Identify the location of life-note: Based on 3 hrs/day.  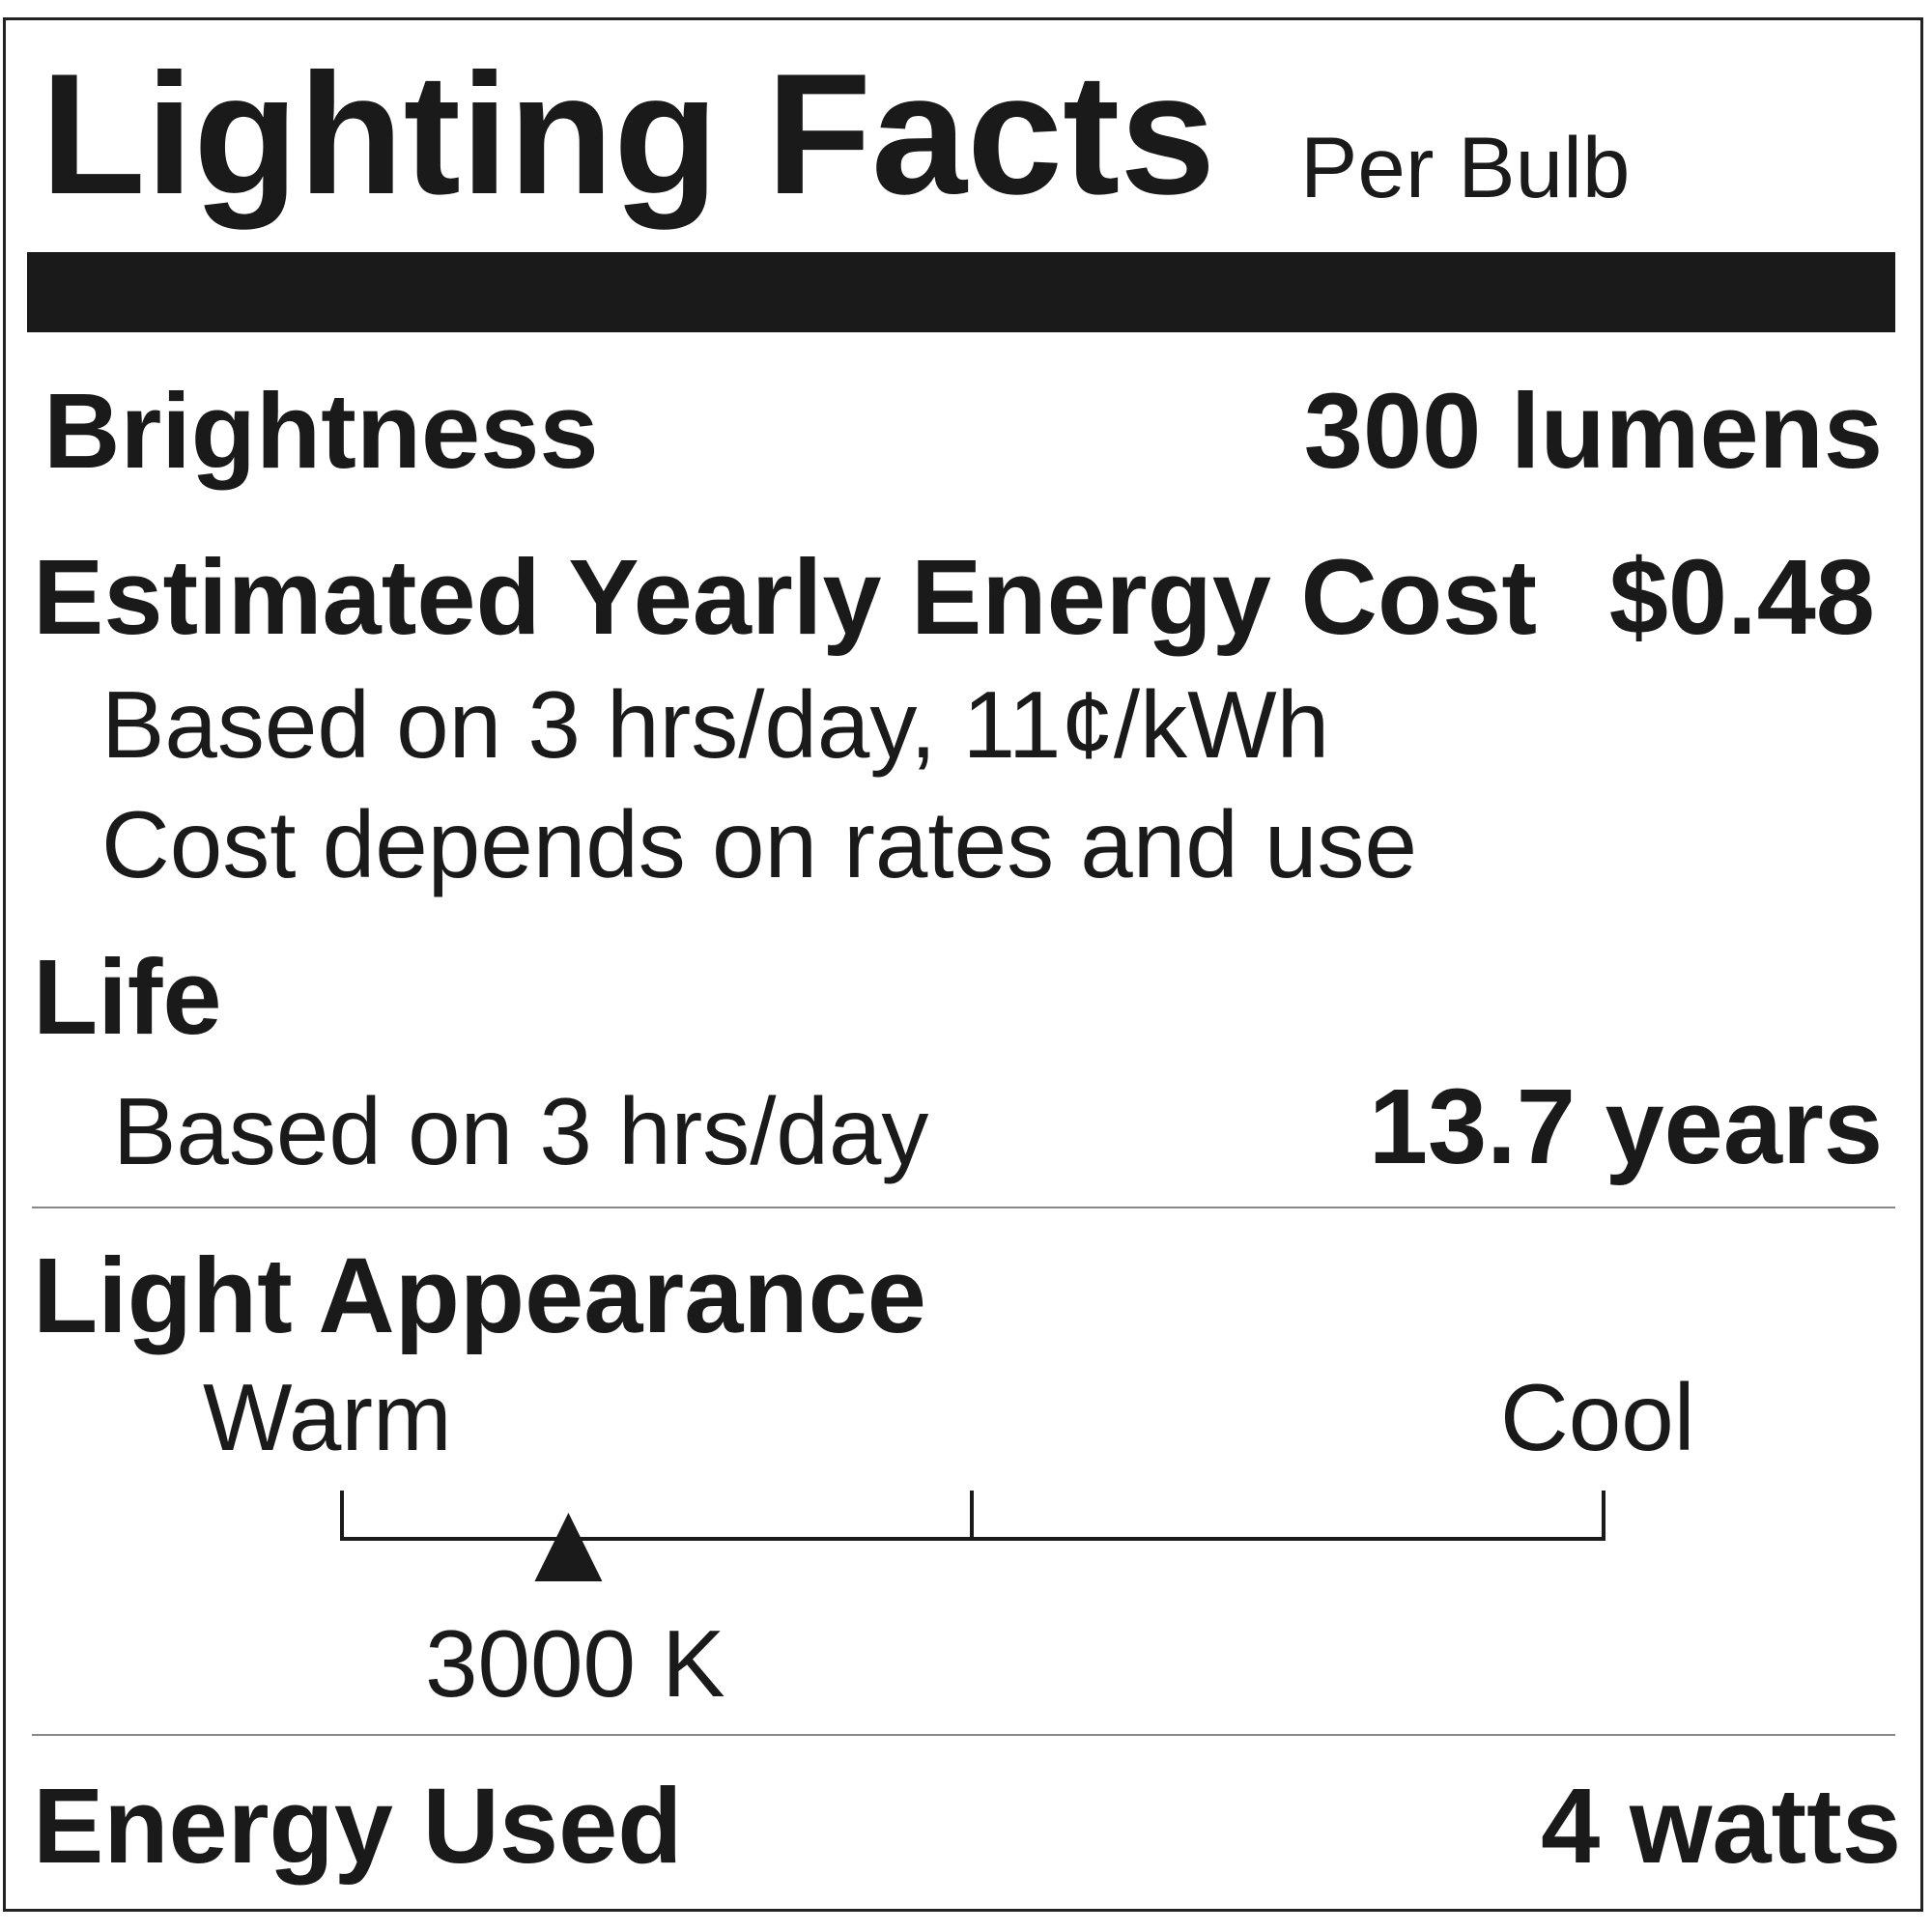
(521, 1131).